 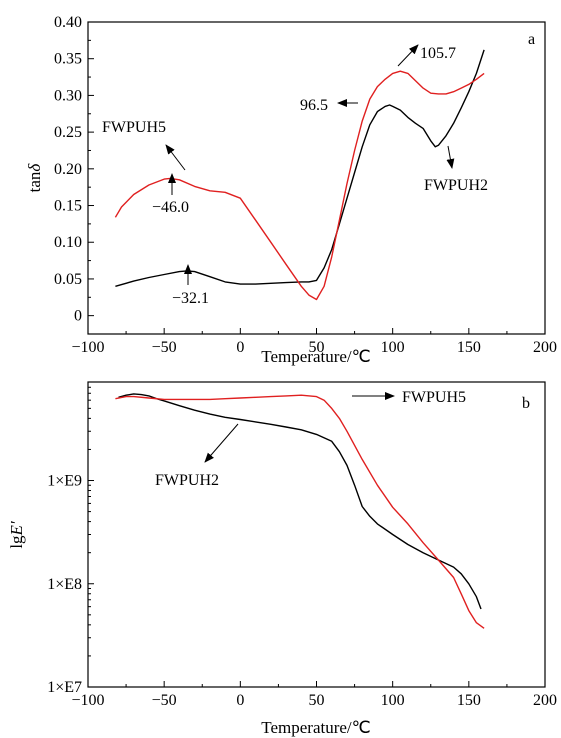 What do you see at coordinates (68, 169) in the screenshot?
I see `y-tick-label-a: 0.20` at bounding box center [68, 169].